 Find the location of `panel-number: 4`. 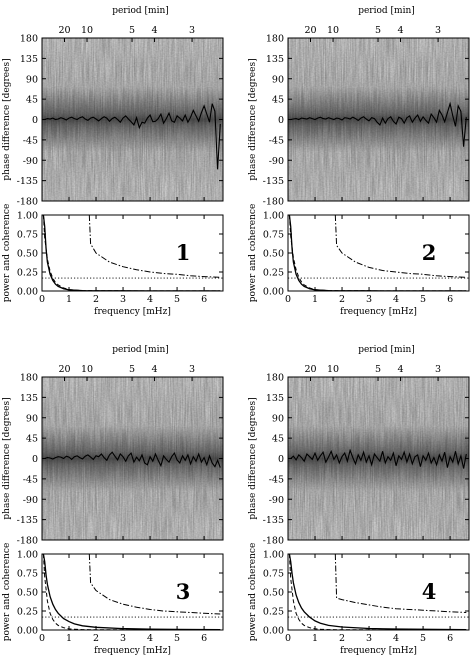

panel-number: 4 is located at coordinates (429, 591).